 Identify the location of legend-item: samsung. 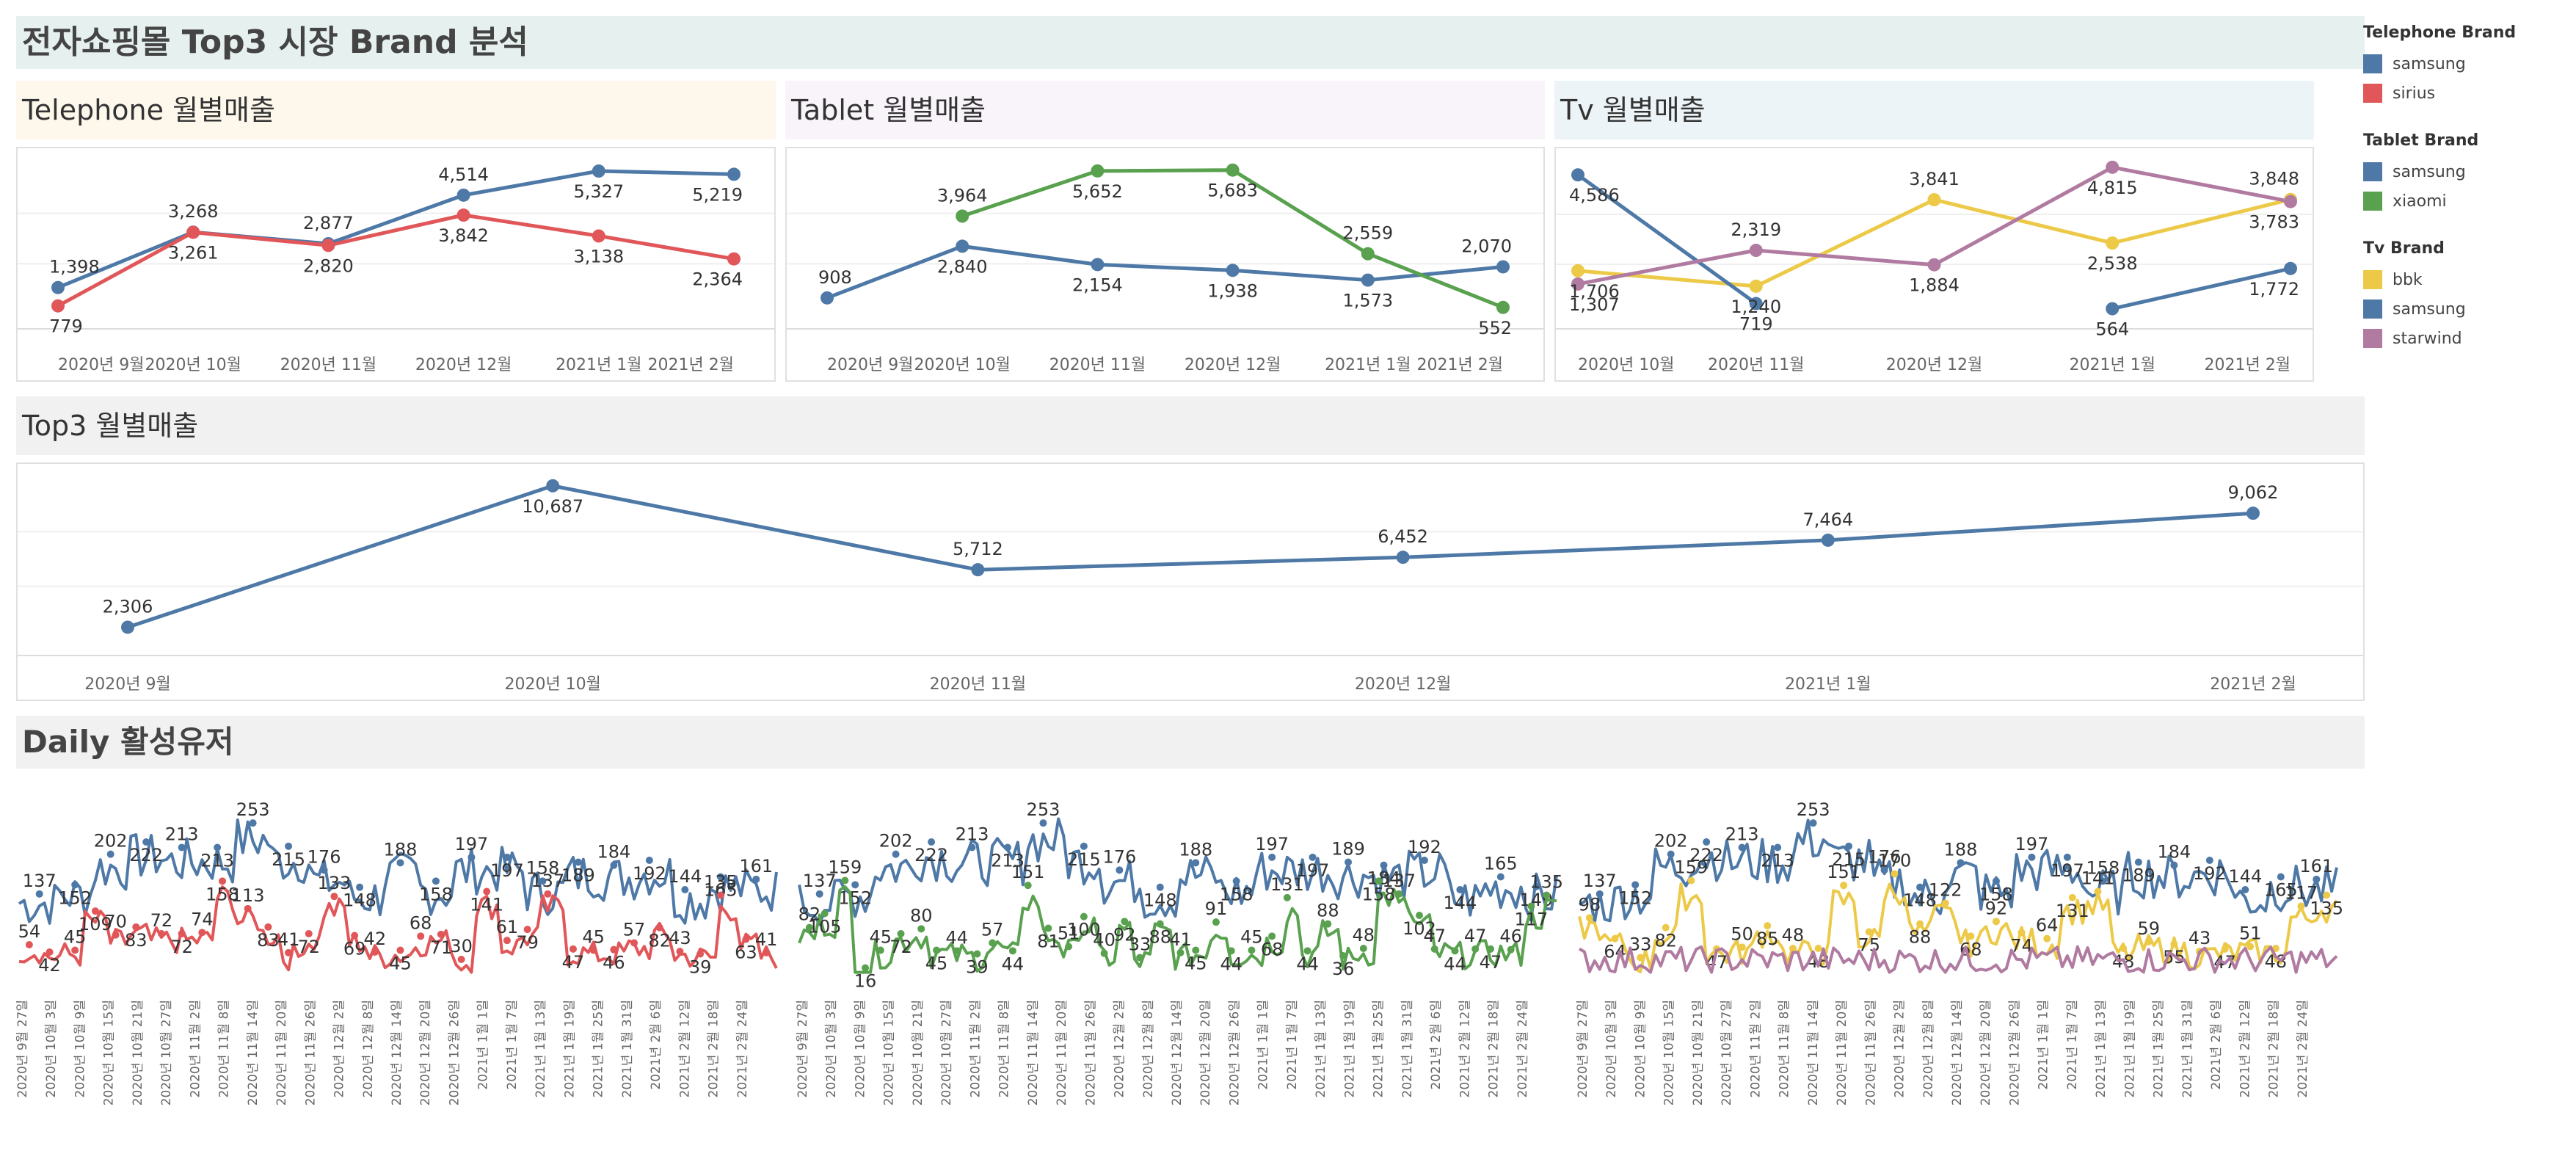
(2462, 64).